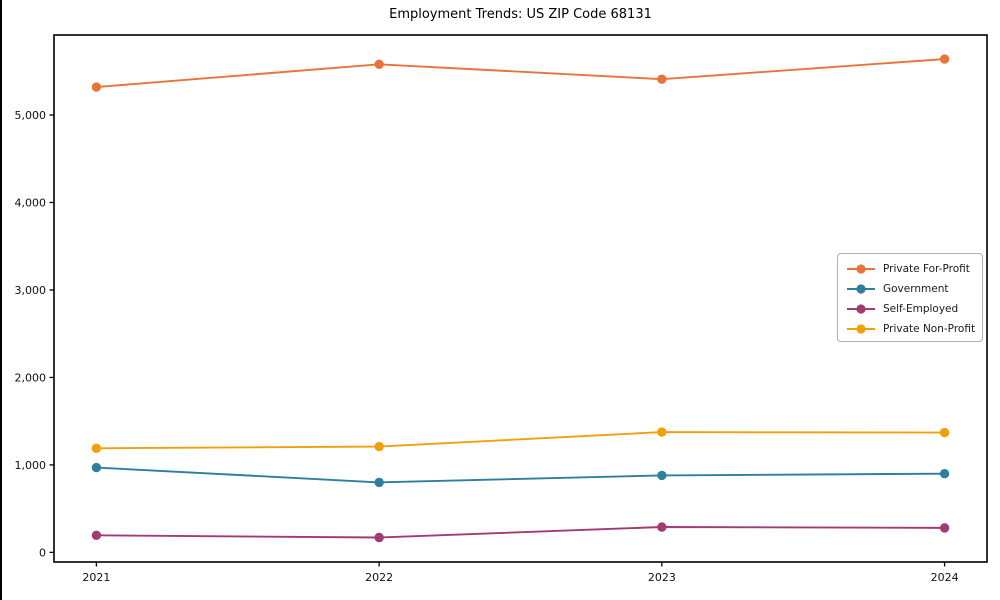 The image size is (1000, 600). Describe the element at coordinates (31, 203) in the screenshot. I see `y-tick-label: 4,000` at that location.